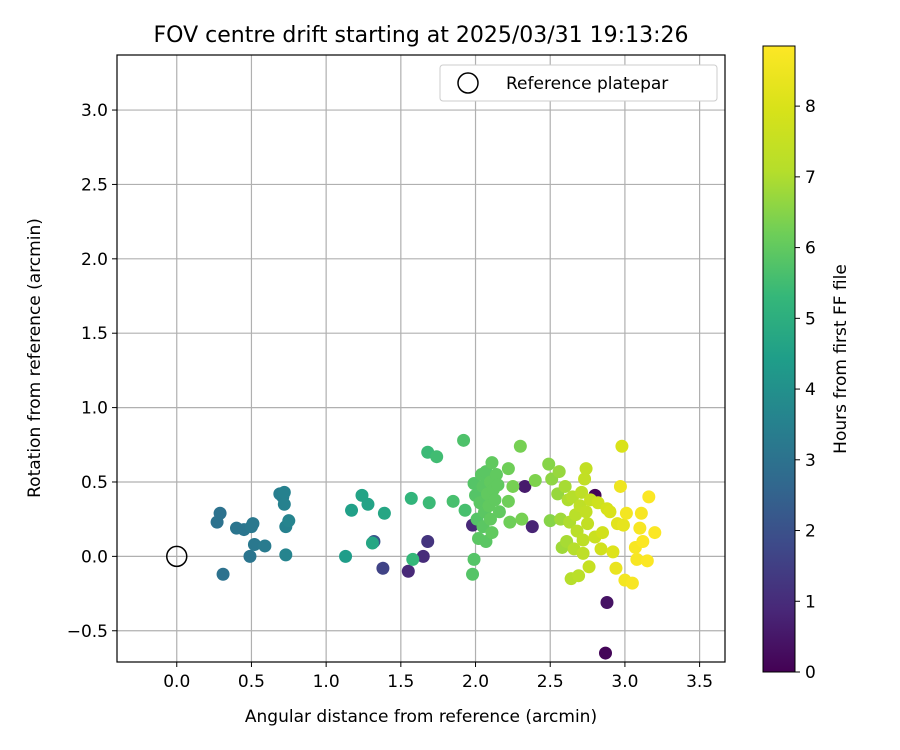 Image resolution: width=900 pixels, height=750 pixels. What do you see at coordinates (550, 682) in the screenshot?
I see `x-tick-label: 2.5` at bounding box center [550, 682].